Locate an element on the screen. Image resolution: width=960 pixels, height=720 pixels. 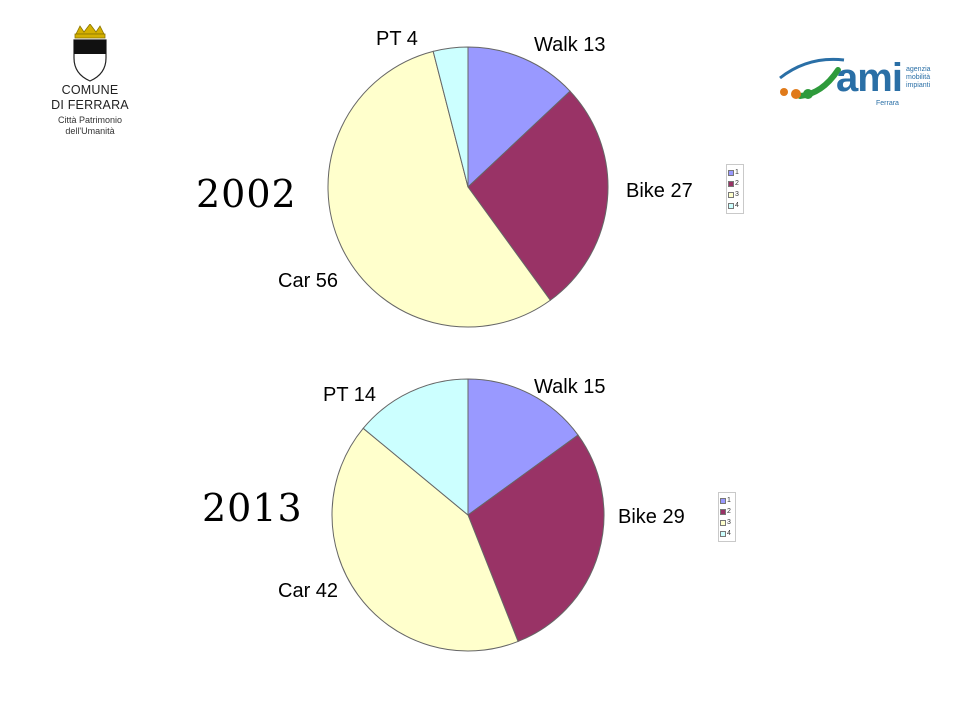
year-label-2002: 2002 is located at coordinates (246, 194).